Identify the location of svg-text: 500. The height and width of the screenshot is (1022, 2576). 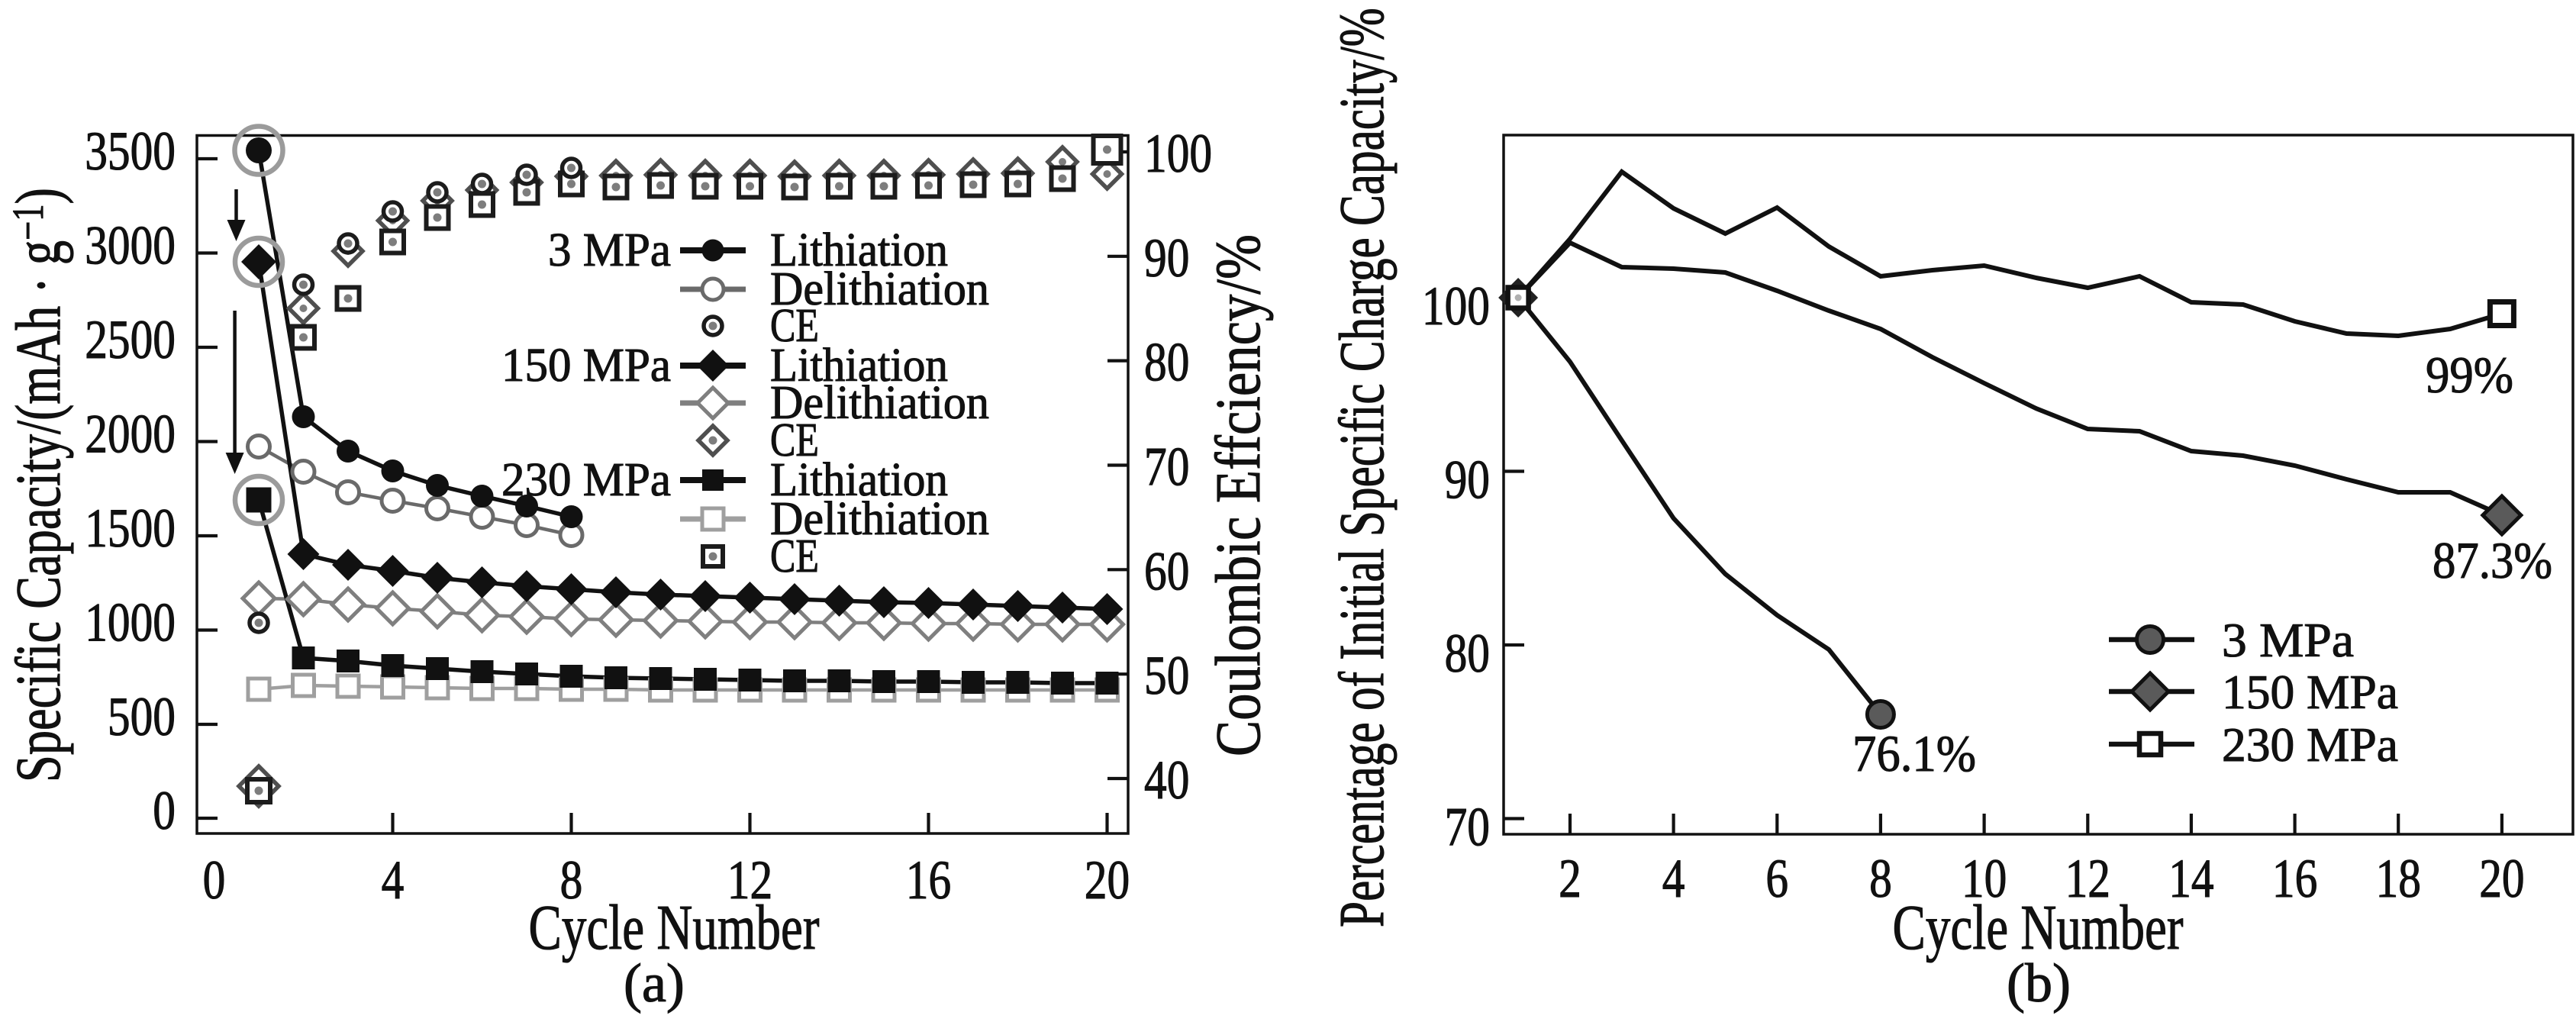
(142, 717).